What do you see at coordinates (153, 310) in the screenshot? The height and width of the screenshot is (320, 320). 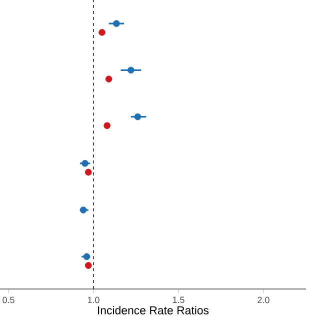 I see `x-axis-title: Incidence Rate Ratios` at bounding box center [153, 310].